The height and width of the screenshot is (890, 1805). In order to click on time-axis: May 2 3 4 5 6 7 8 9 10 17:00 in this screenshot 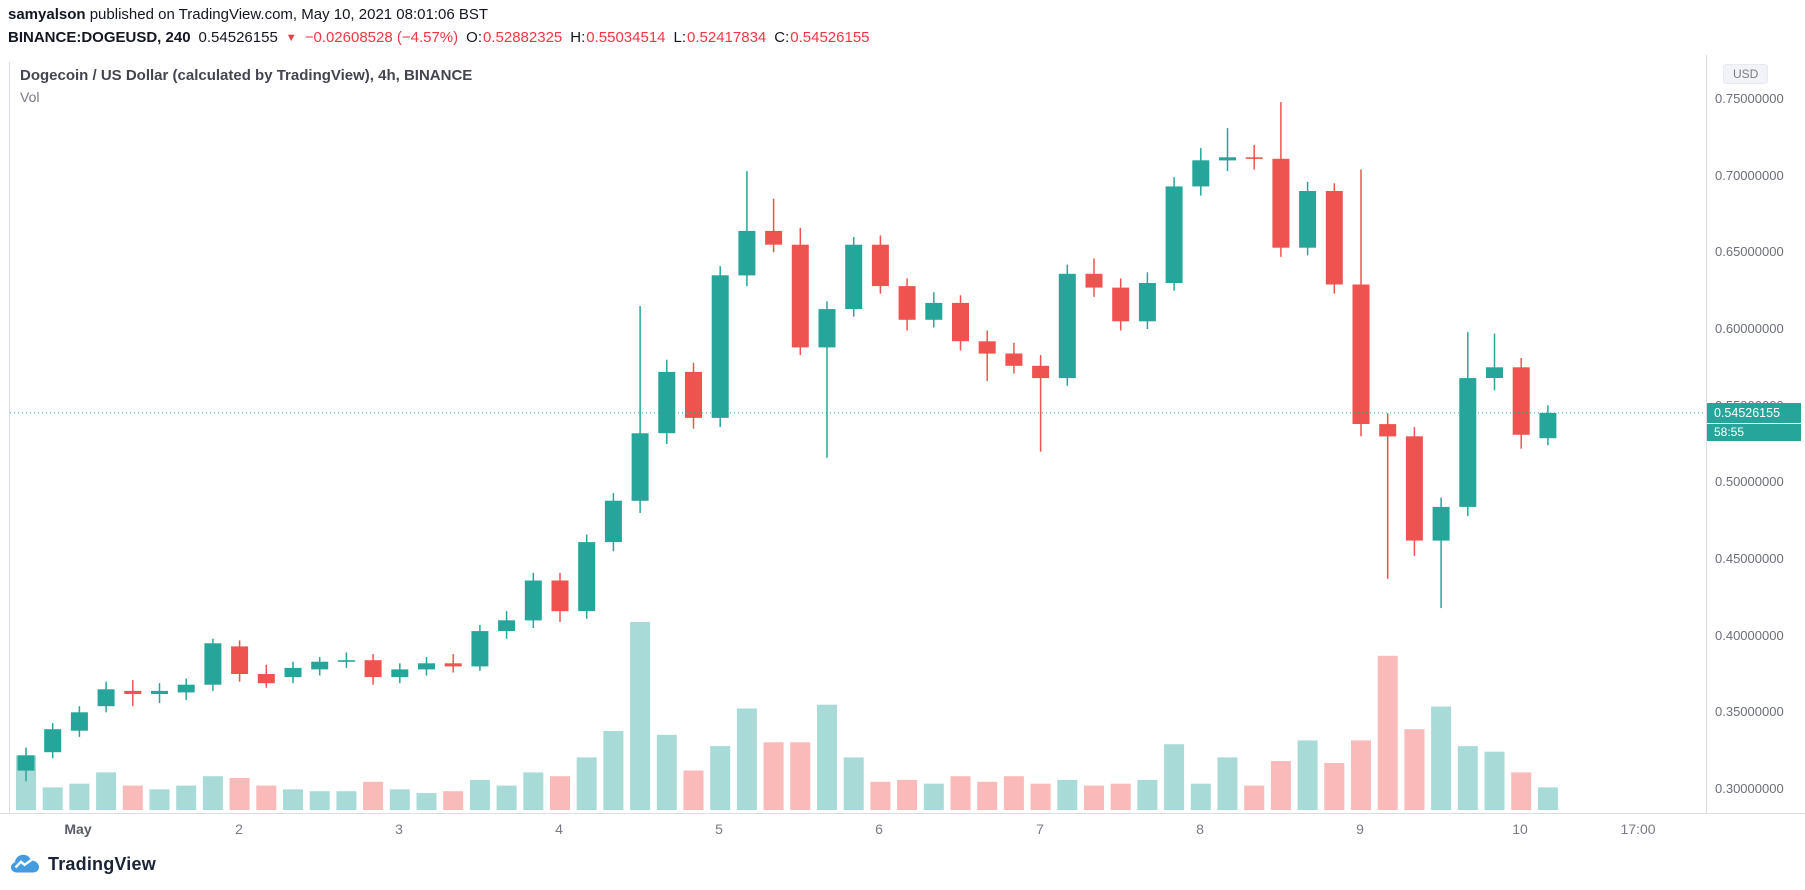, I will do `click(902, 831)`.